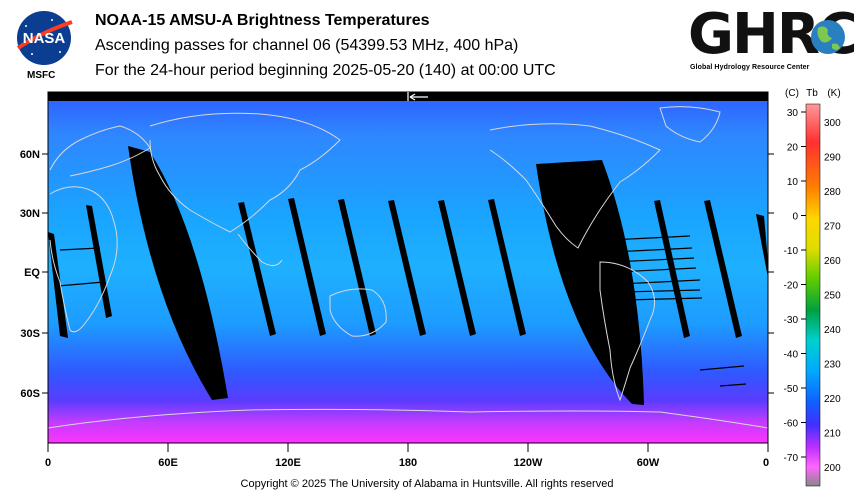 The image size is (854, 502). I want to click on lat-label: EQ, so click(32, 273).